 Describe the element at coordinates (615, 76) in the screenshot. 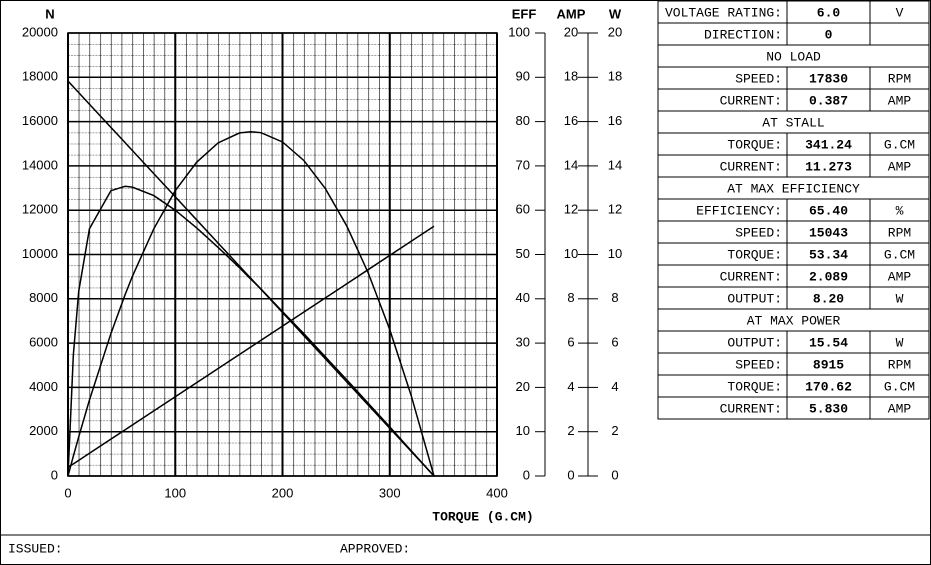

I see `y4-tick-label: 18` at that location.